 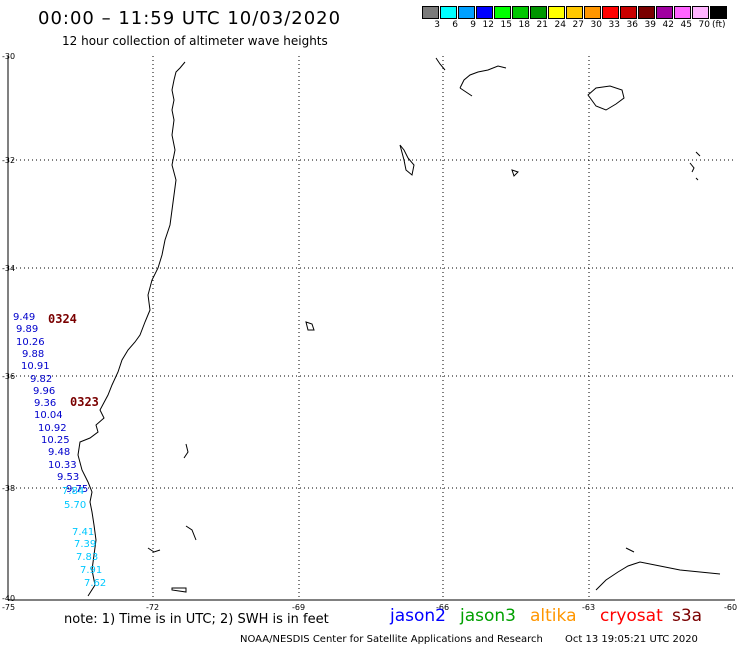 I want to click on orbit-label: 0324, so click(x=62, y=319).